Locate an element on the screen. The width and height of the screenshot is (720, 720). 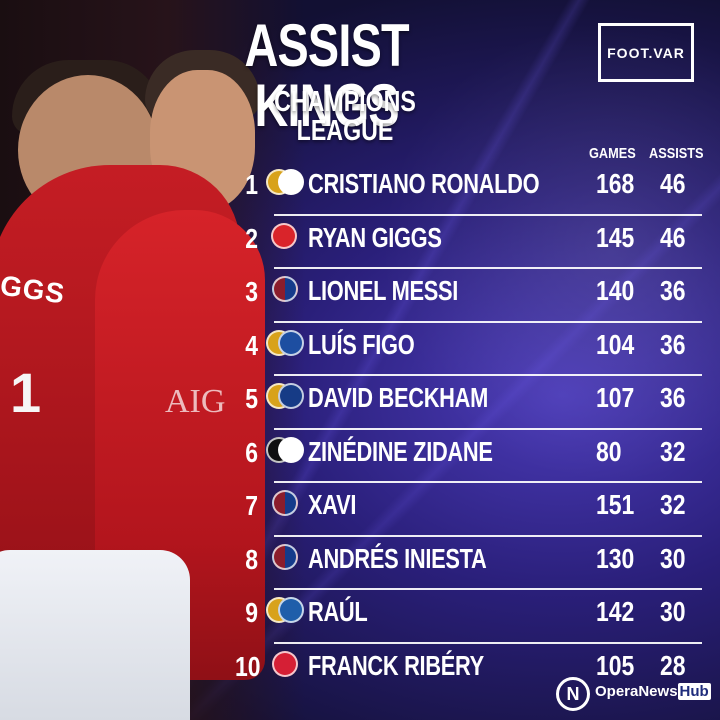
brand-logo: FOOT.VAR is located at coordinates (646, 52).